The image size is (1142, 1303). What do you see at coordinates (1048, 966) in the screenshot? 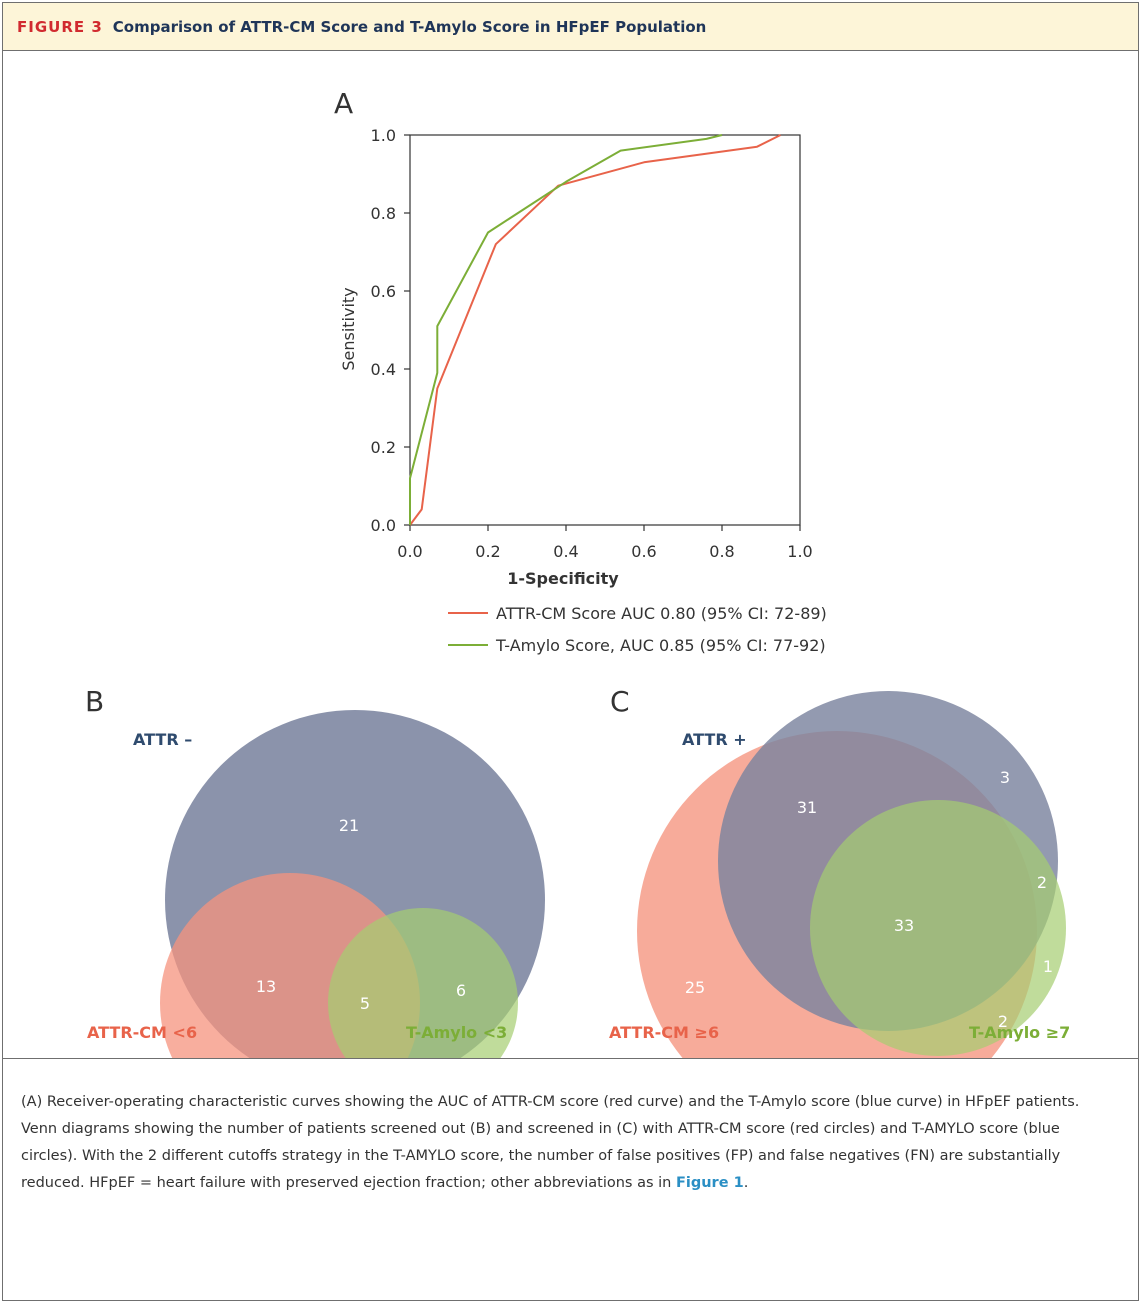
I see `venn-c-count-tamylo-only: 1` at bounding box center [1048, 966].